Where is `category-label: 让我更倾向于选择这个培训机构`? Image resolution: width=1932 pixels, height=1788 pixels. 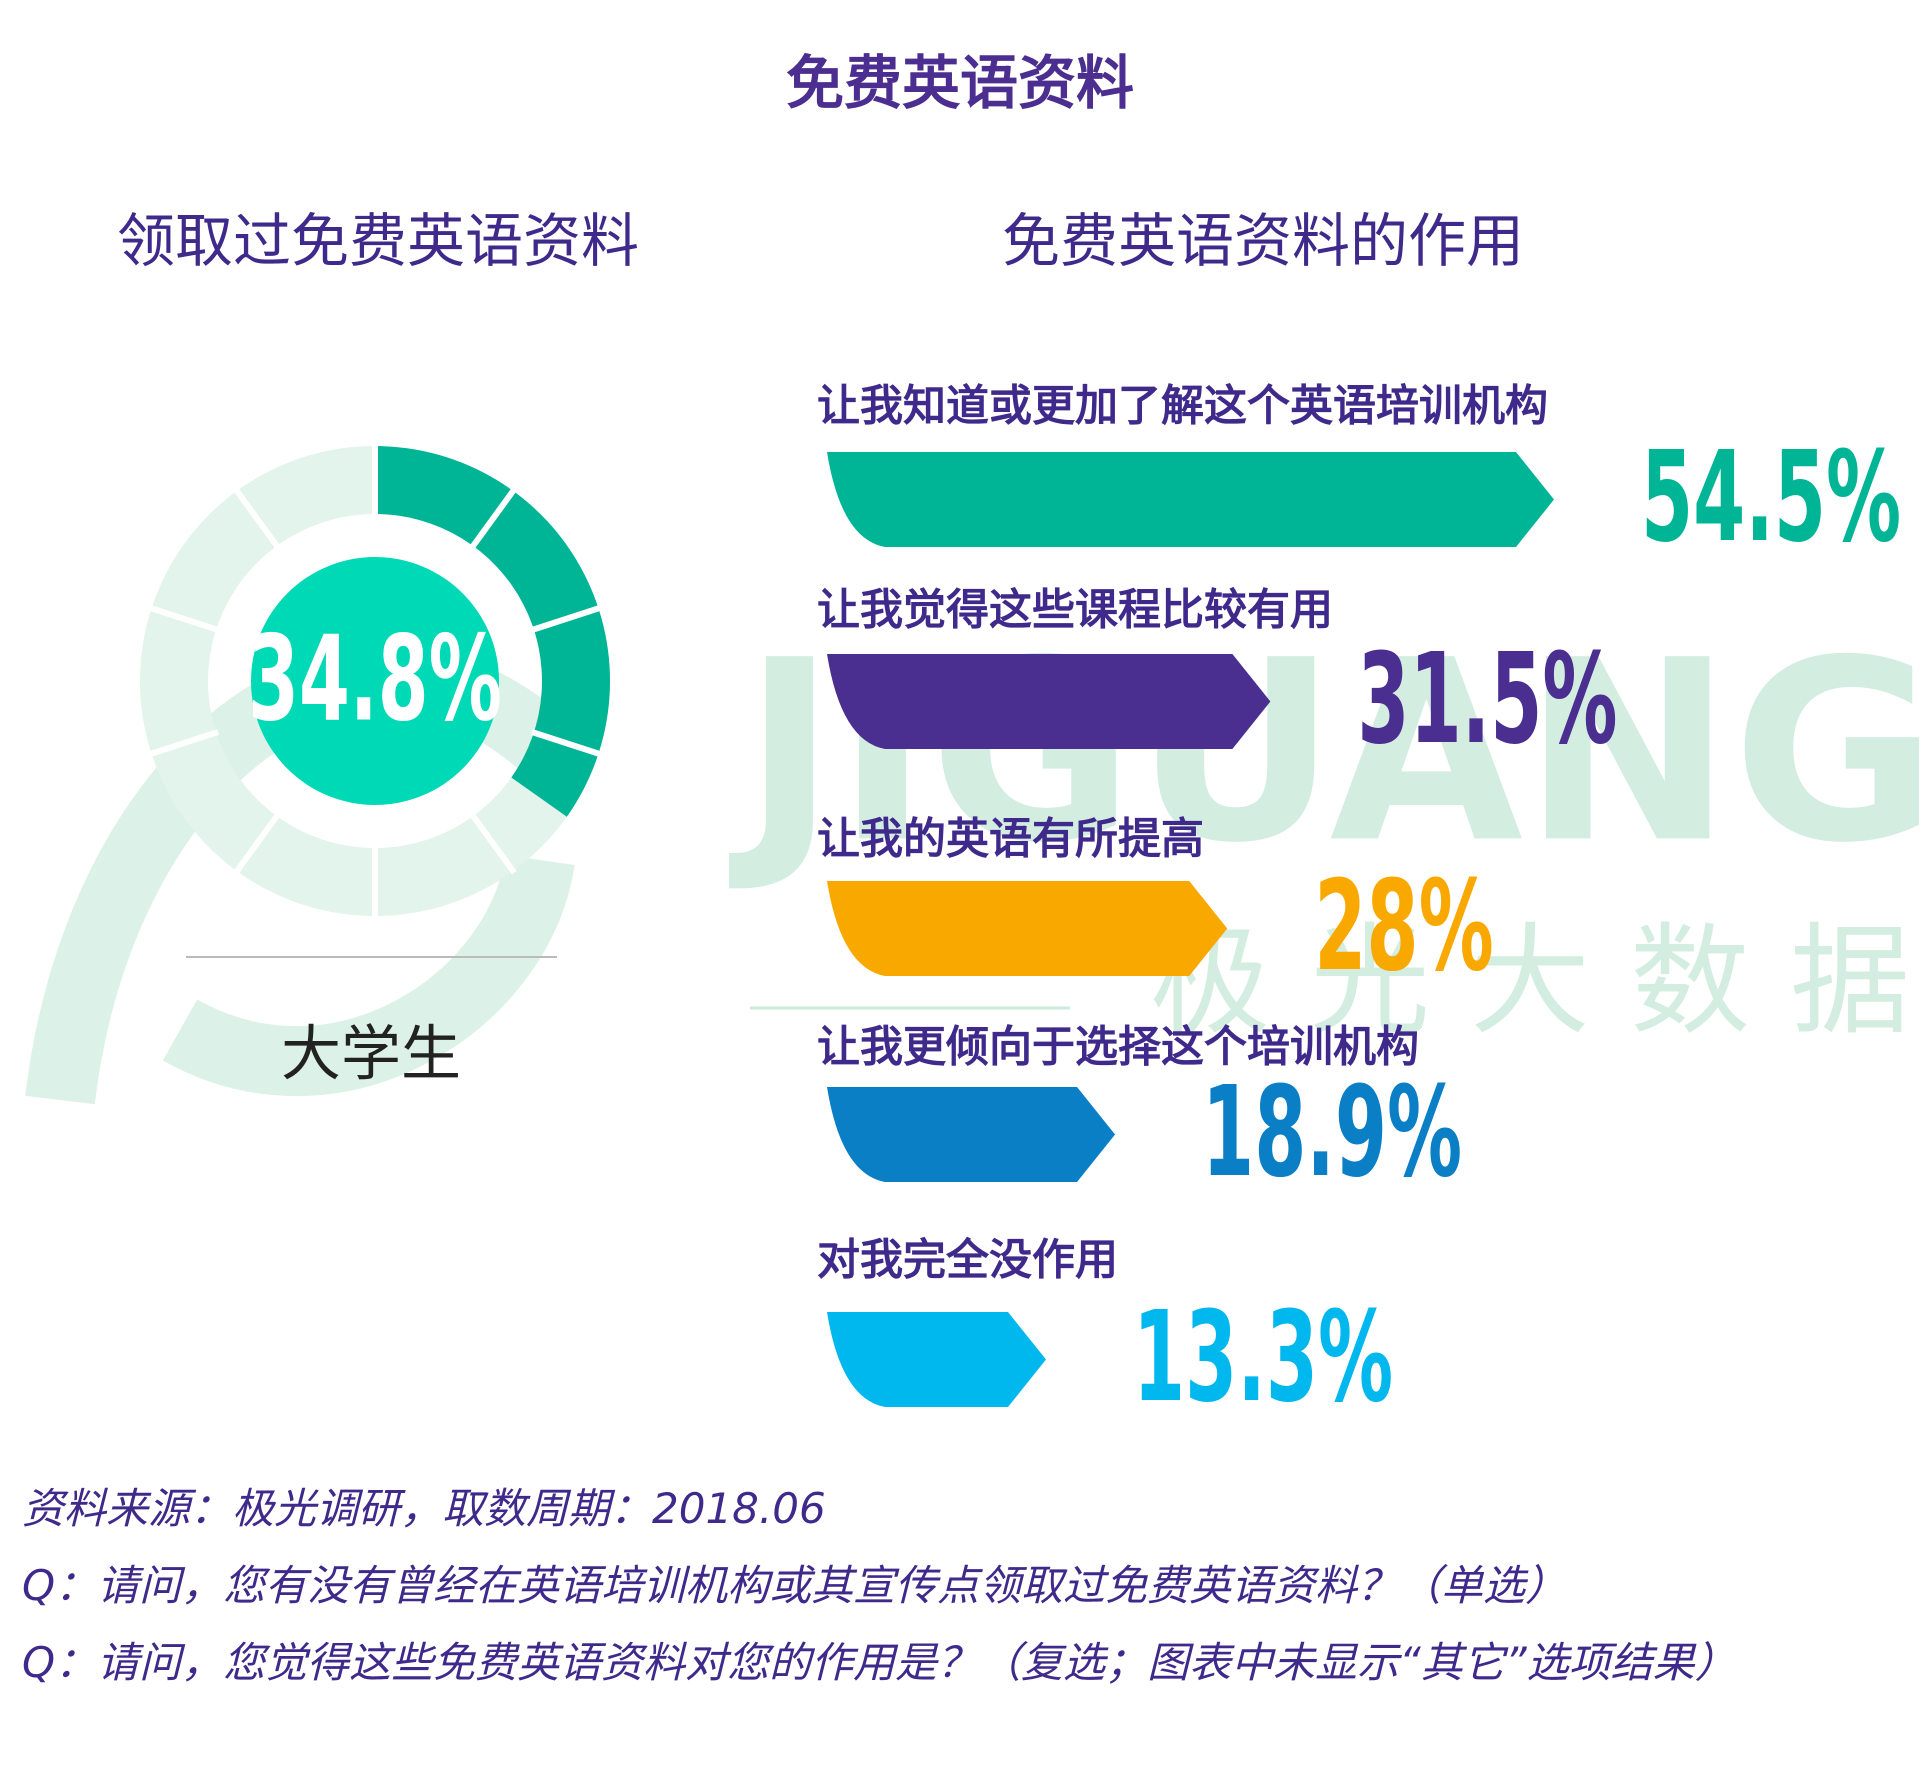 category-label: 让我更倾向于选择这个培训机构 is located at coordinates (1118, 1048).